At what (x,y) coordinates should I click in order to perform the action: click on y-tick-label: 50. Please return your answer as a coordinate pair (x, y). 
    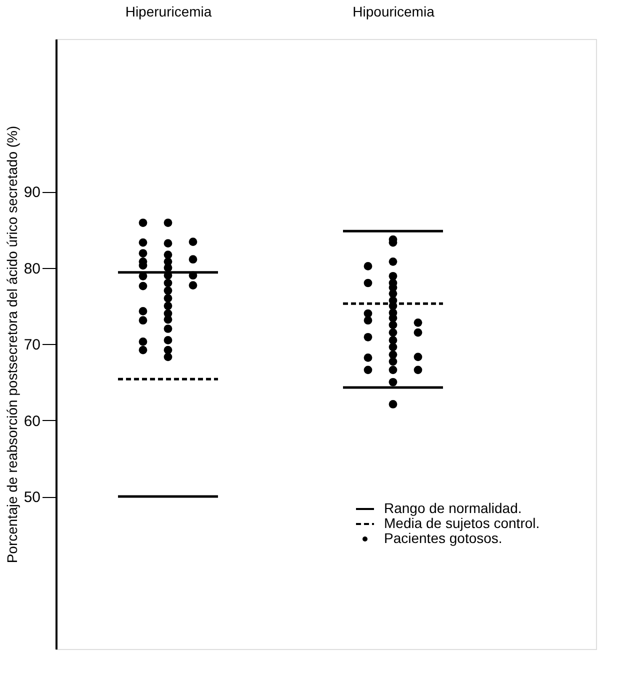
    Looking at the image, I should click on (32, 497).